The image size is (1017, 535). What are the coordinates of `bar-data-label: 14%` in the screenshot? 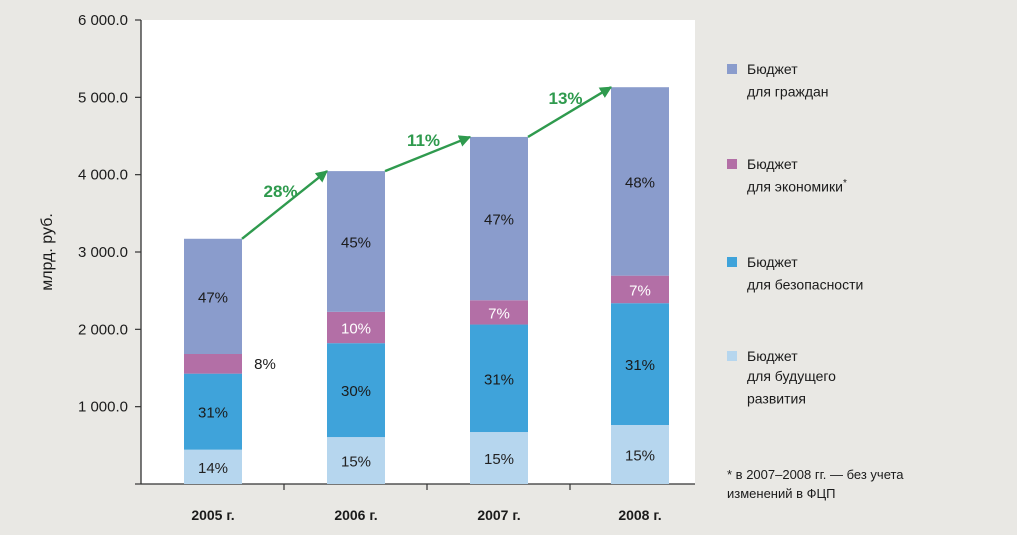 It's located at (213, 468).